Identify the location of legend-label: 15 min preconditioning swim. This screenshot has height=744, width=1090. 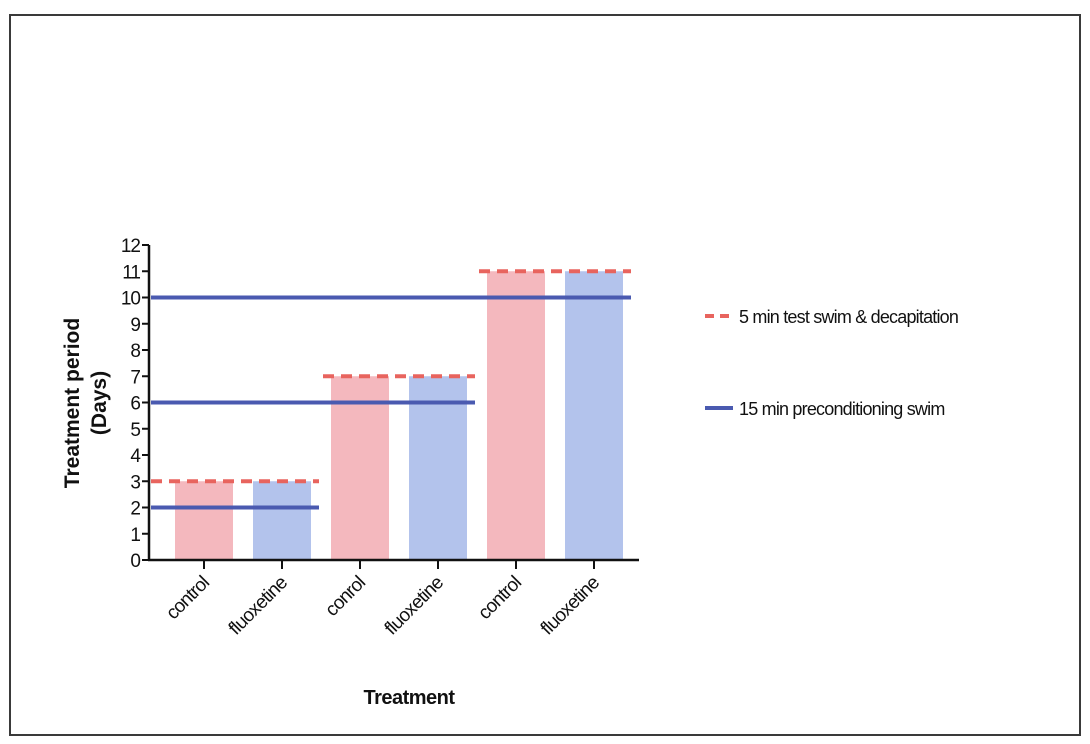
(842, 409).